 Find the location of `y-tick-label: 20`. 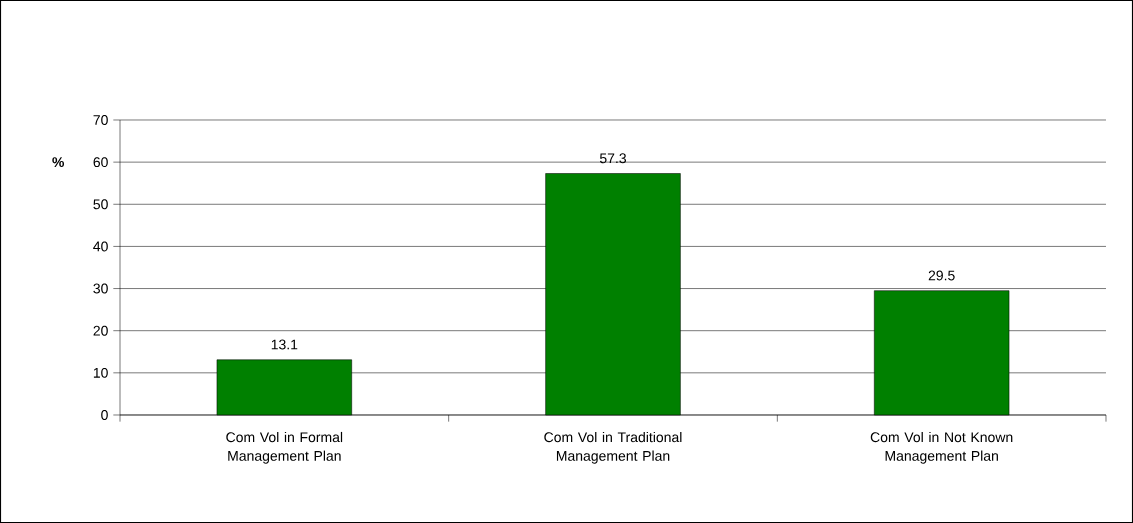

y-tick-label: 20 is located at coordinates (100, 330).